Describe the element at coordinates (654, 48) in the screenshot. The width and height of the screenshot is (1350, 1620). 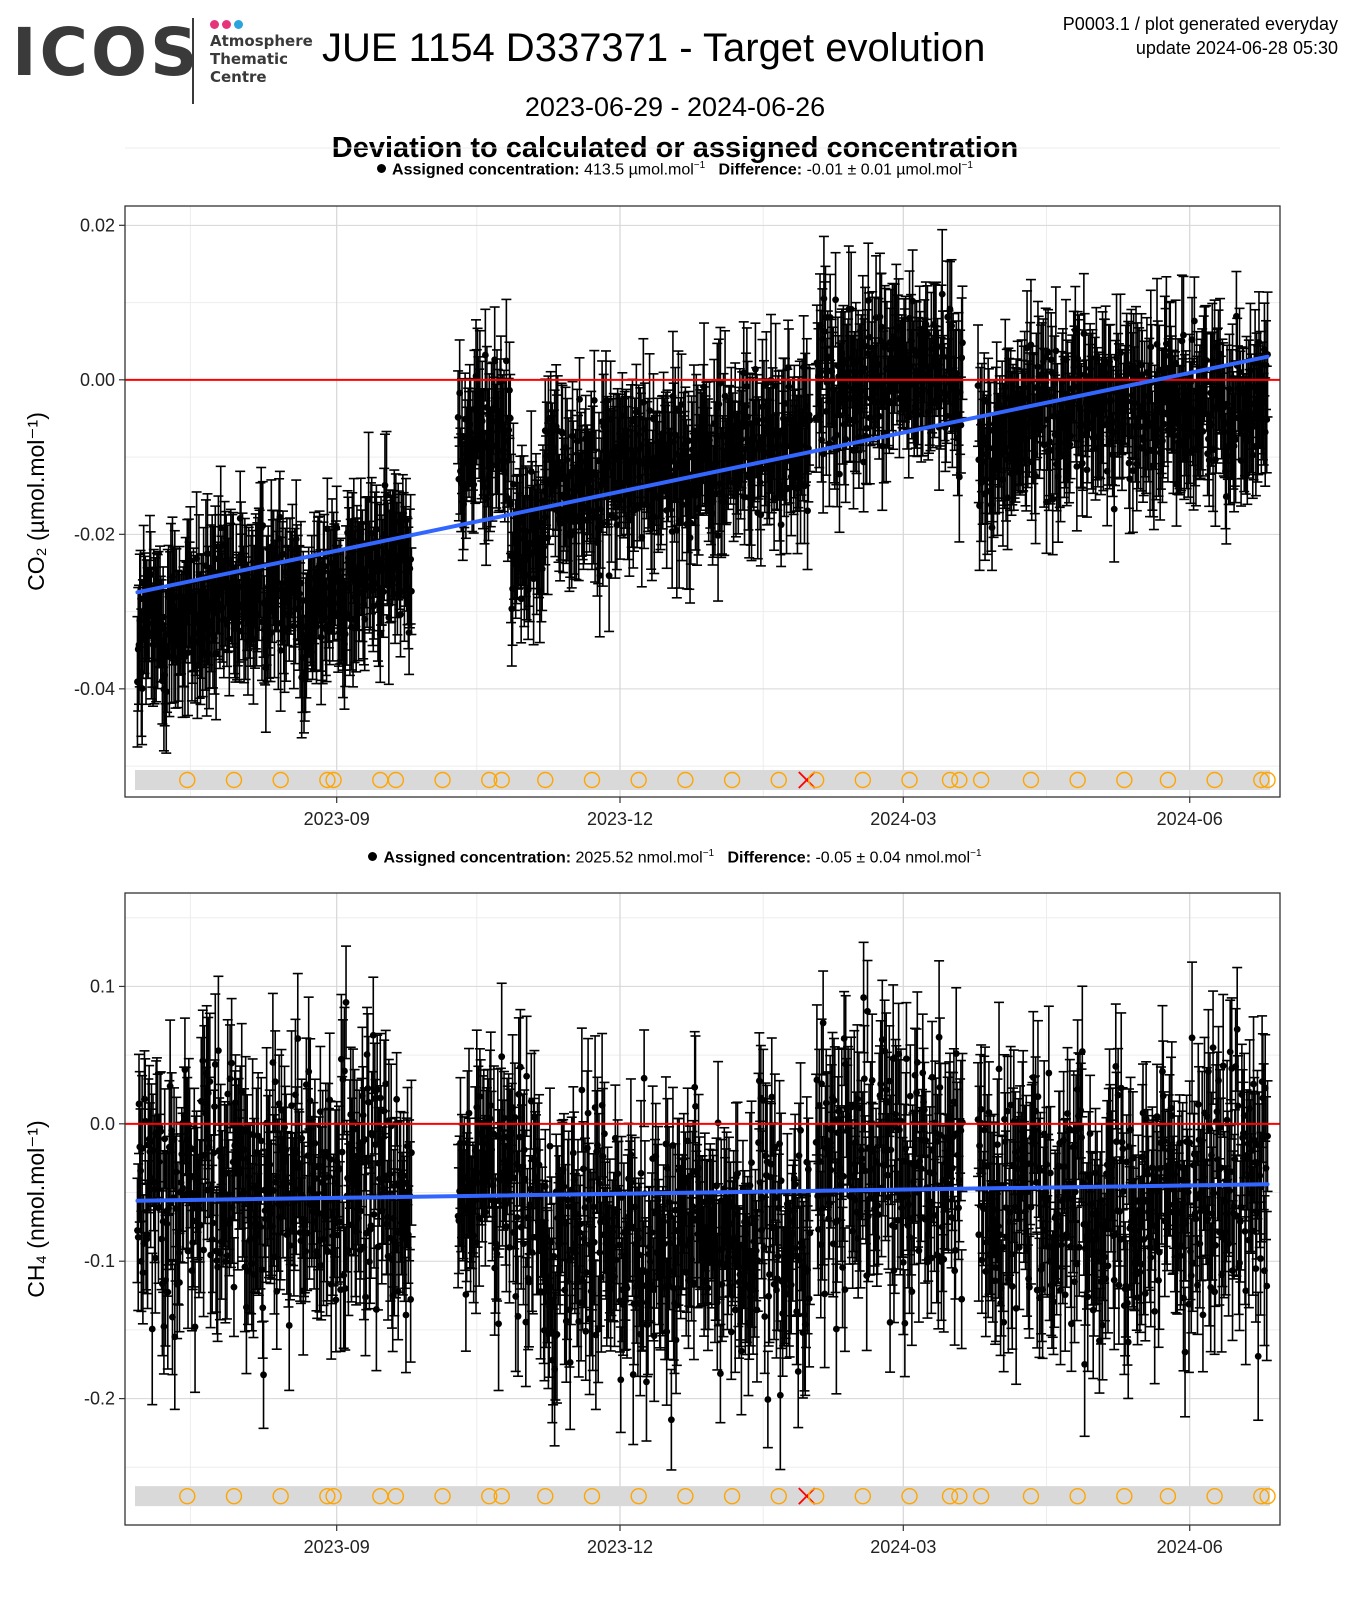
I see `page-title: JUE 1154 D337371 - Target evolution` at that location.